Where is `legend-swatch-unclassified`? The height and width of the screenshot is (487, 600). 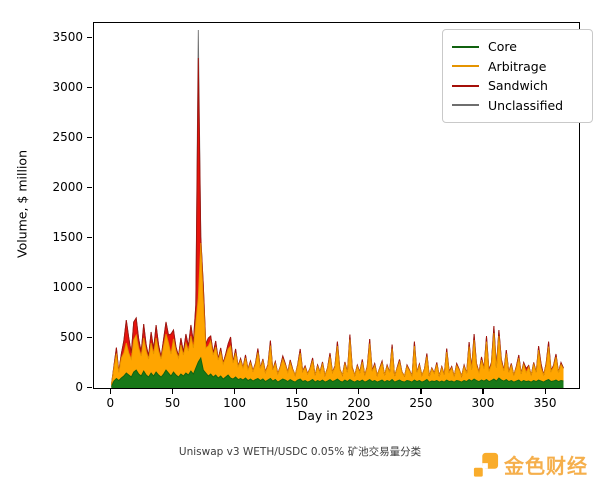 legend-swatch-unclassified is located at coordinates (465, 105).